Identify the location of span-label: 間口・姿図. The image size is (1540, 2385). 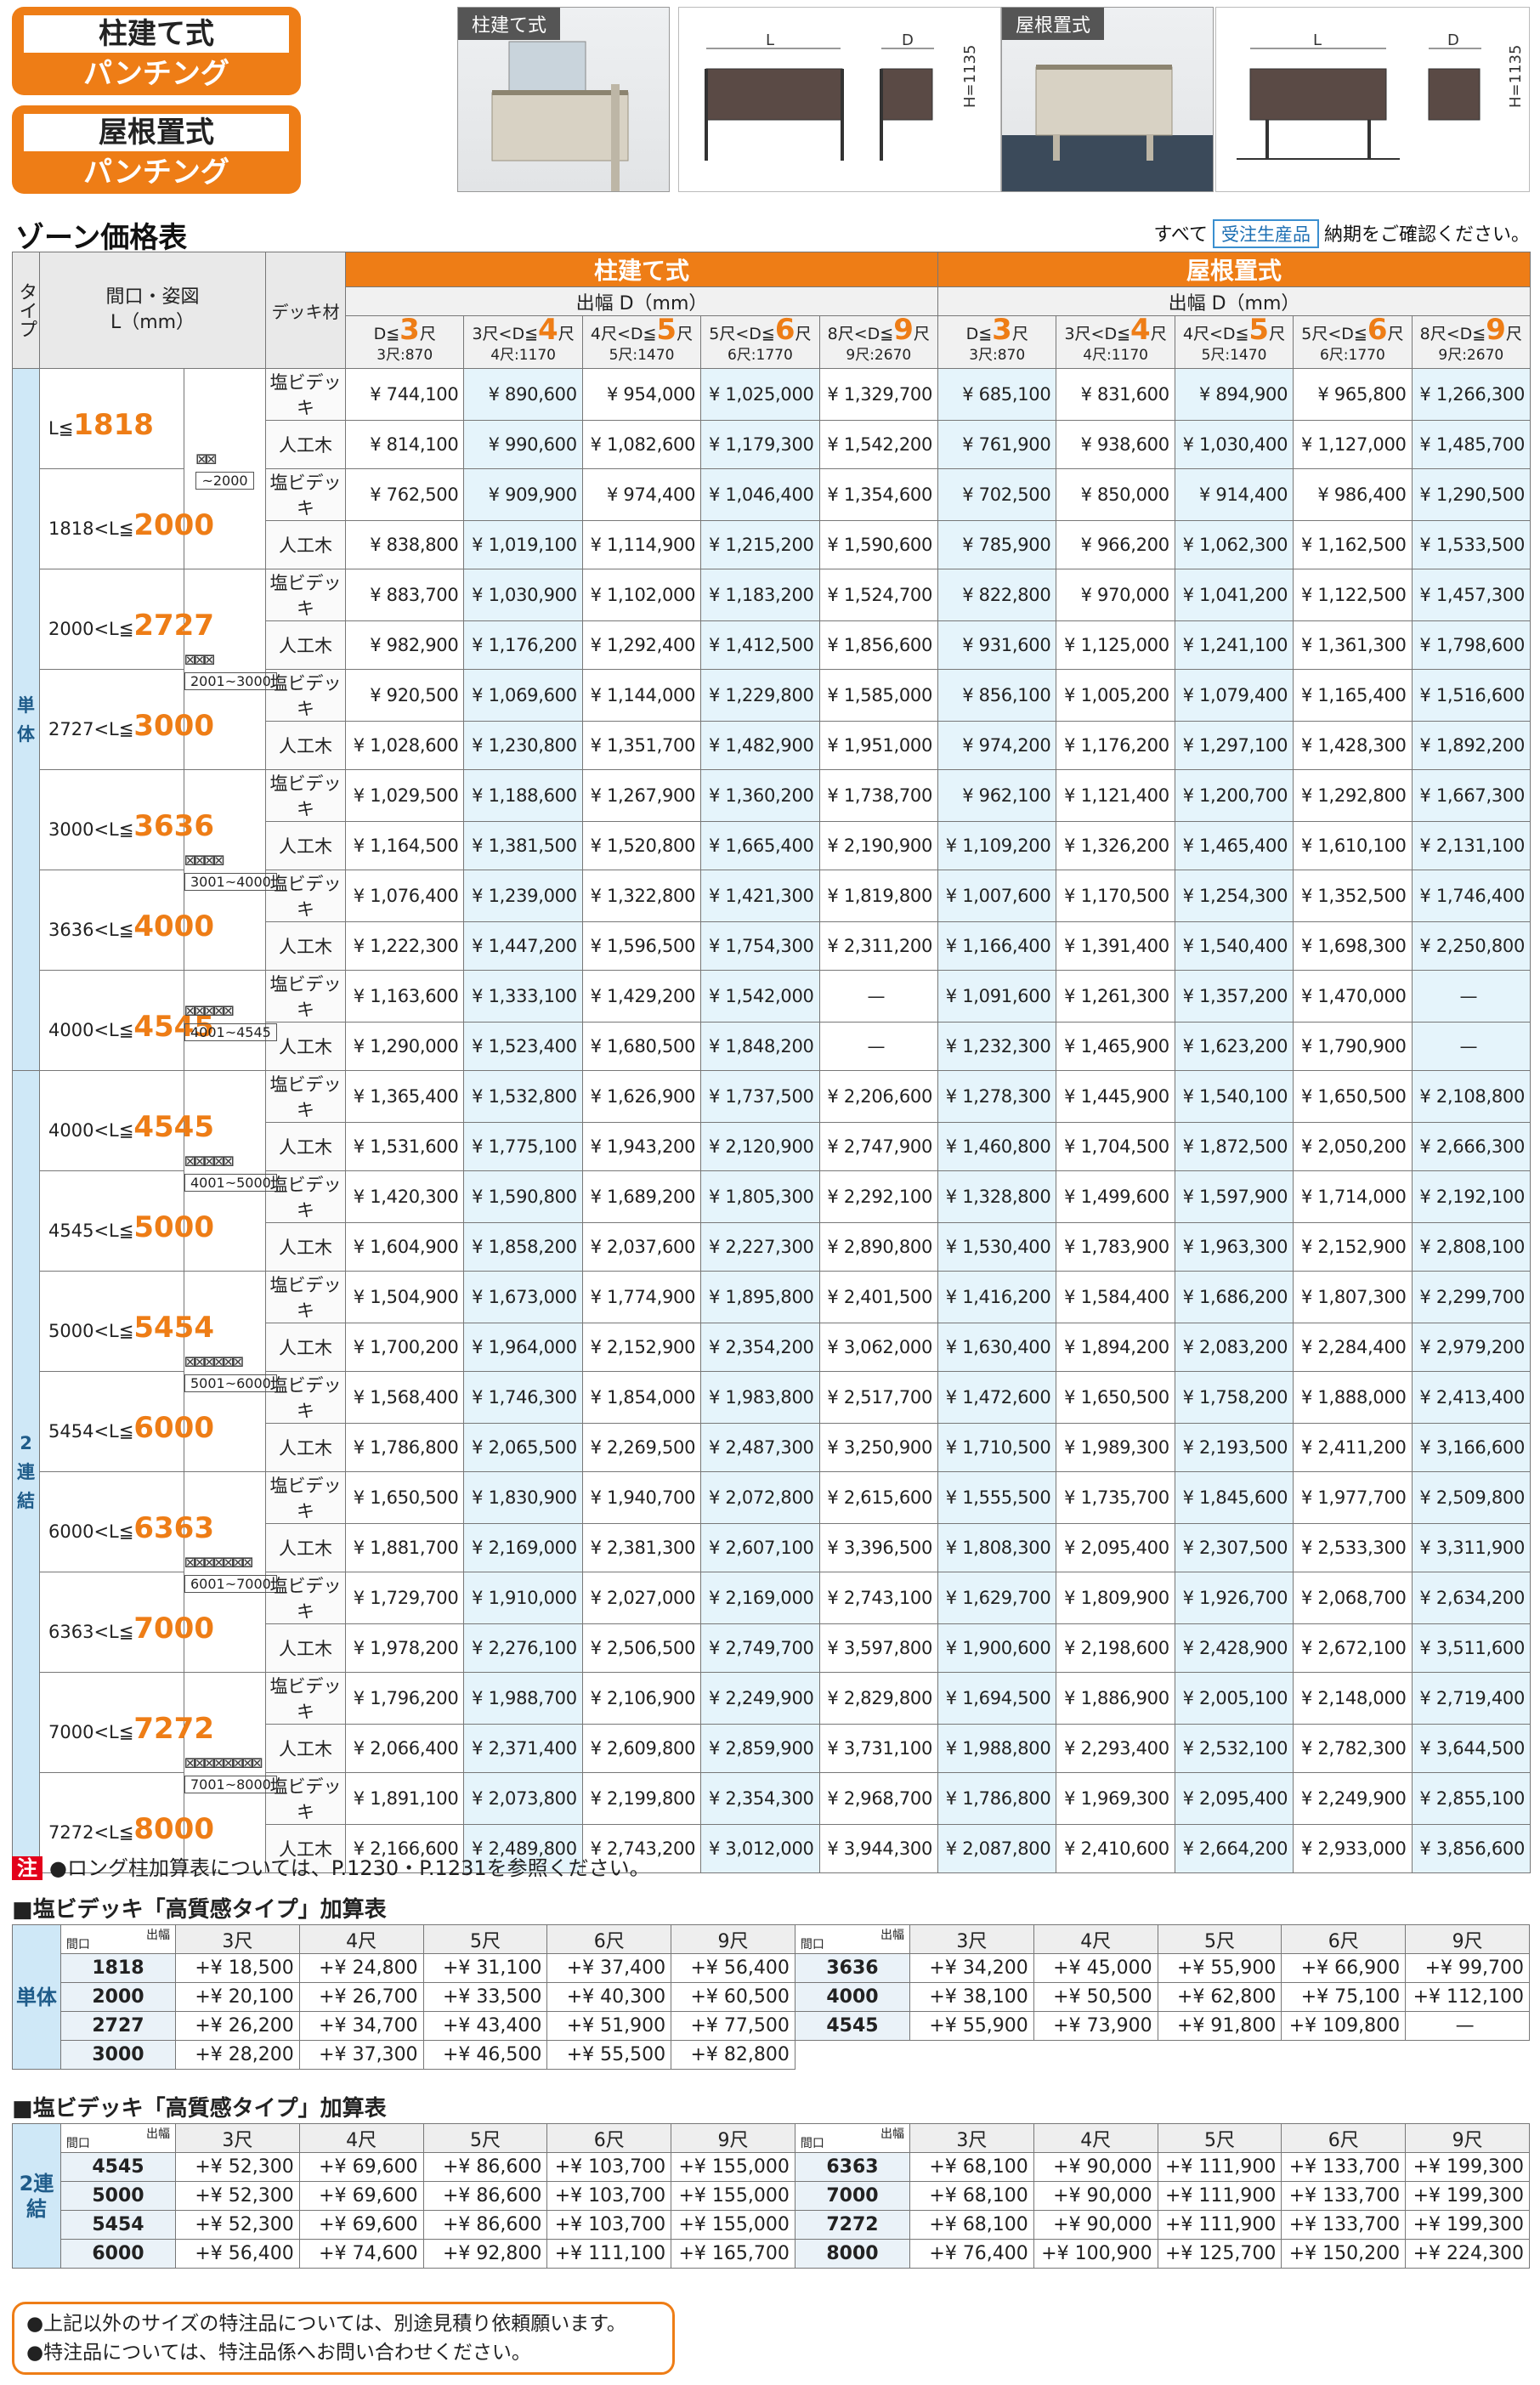
(153, 297).